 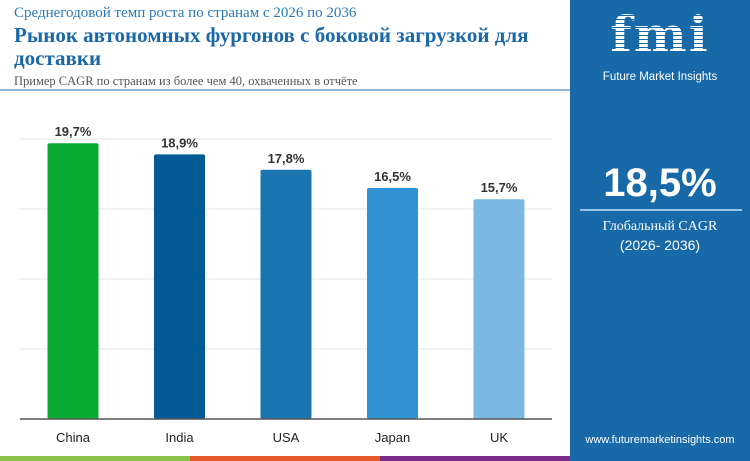 What do you see at coordinates (179, 286) in the screenshot?
I see `bar-india` at bounding box center [179, 286].